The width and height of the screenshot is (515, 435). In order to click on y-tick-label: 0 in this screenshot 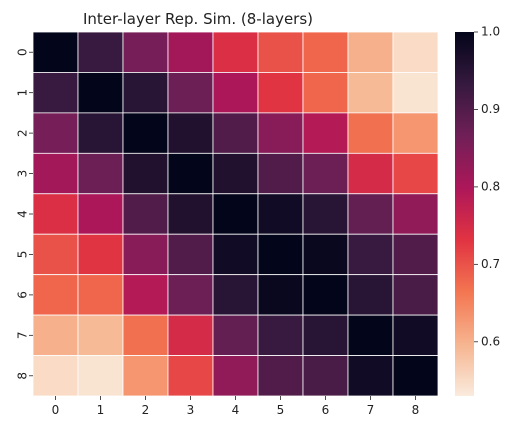, I will do `click(23, 52)`.